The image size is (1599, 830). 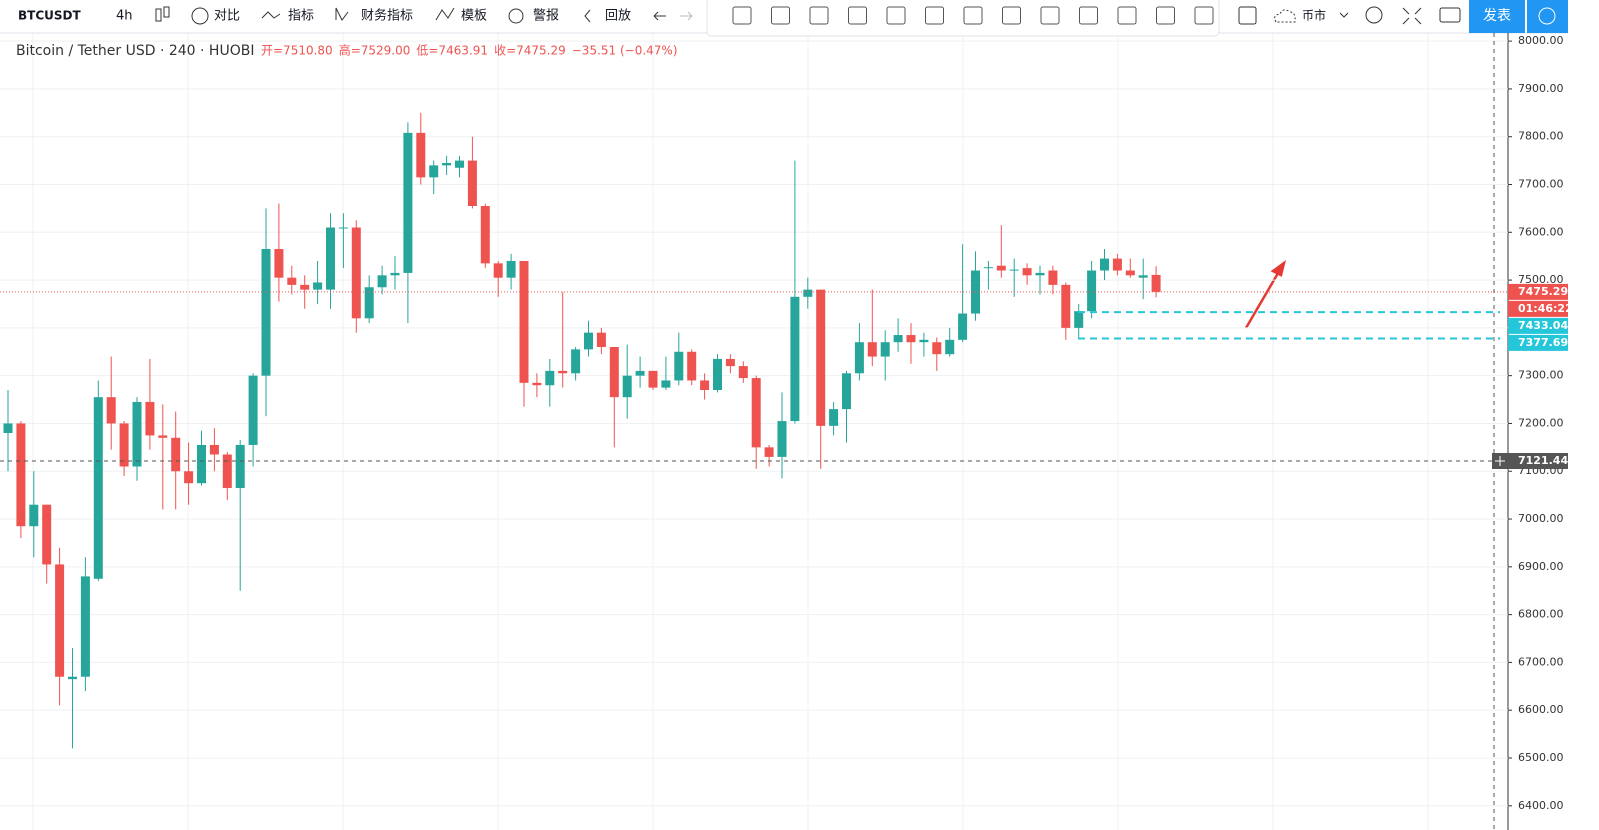 I want to click on legend-item: 开=7510.80, so click(x=297, y=51).